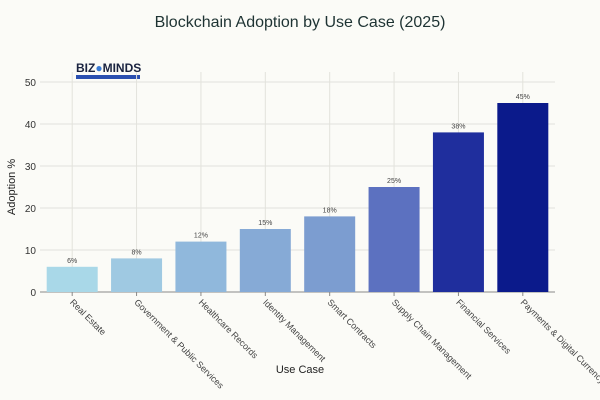 The width and height of the screenshot is (600, 400). Describe the element at coordinates (351, 323) in the screenshot. I see `x-tick-label: Smart Contracts` at that location.